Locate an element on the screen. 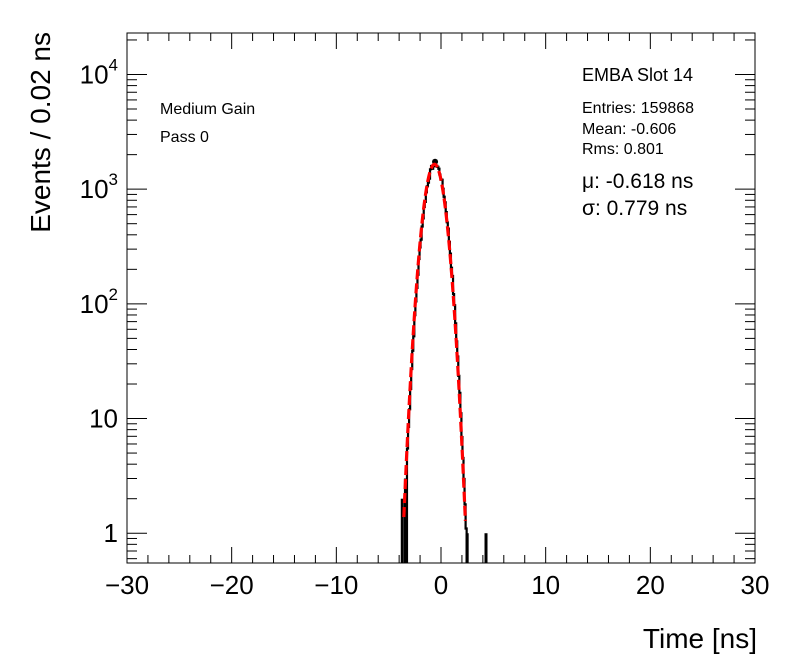  histogram-outline is located at coordinates (436, 361).